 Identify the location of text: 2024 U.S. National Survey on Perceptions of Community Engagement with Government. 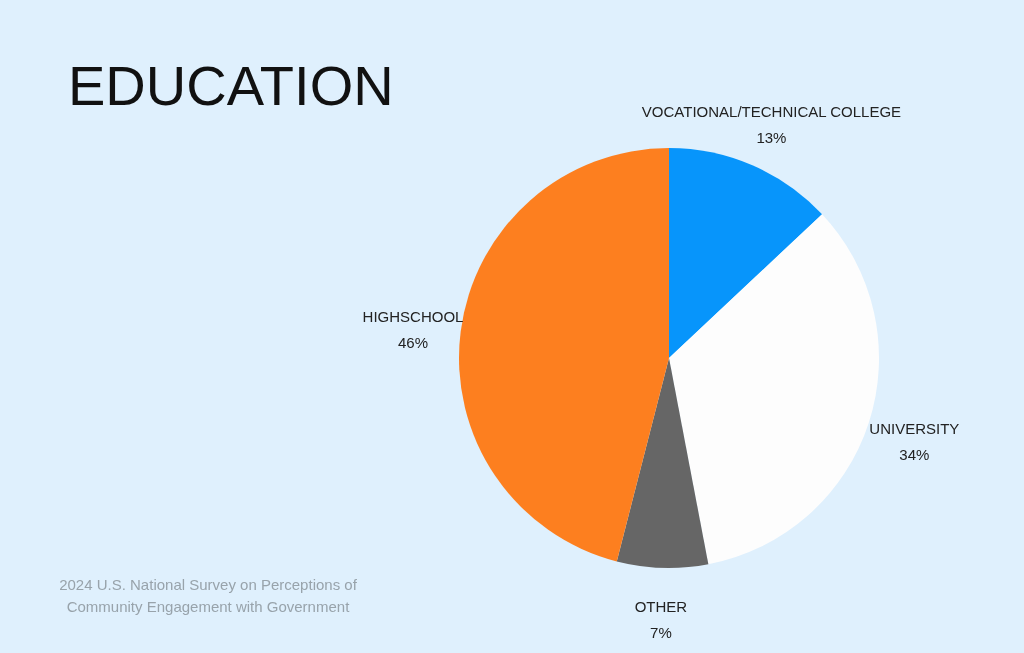
(208, 595).